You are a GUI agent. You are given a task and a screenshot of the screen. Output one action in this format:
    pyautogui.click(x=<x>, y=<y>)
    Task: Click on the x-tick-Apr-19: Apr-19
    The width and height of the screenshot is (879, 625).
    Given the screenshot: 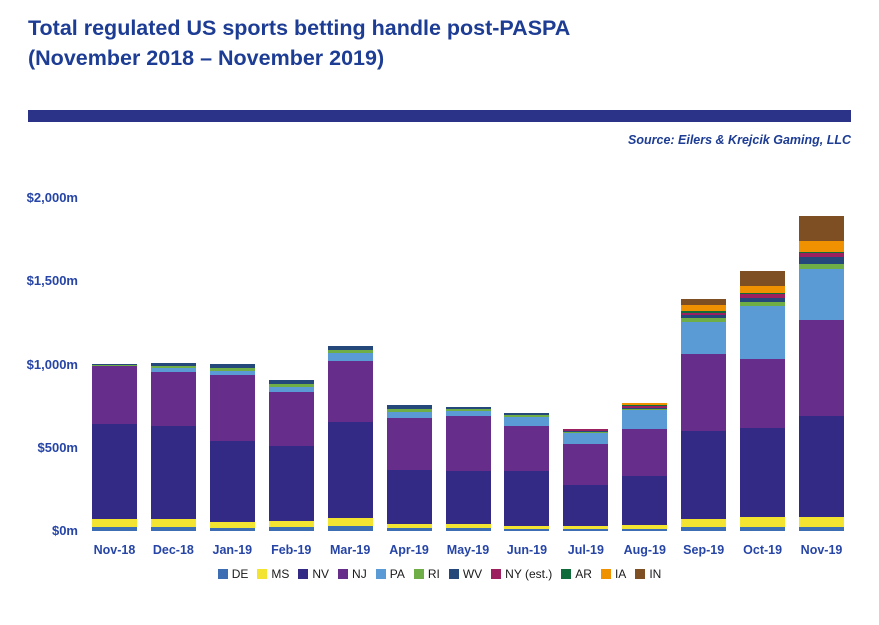 What is the action you would take?
    pyautogui.click(x=409, y=550)
    